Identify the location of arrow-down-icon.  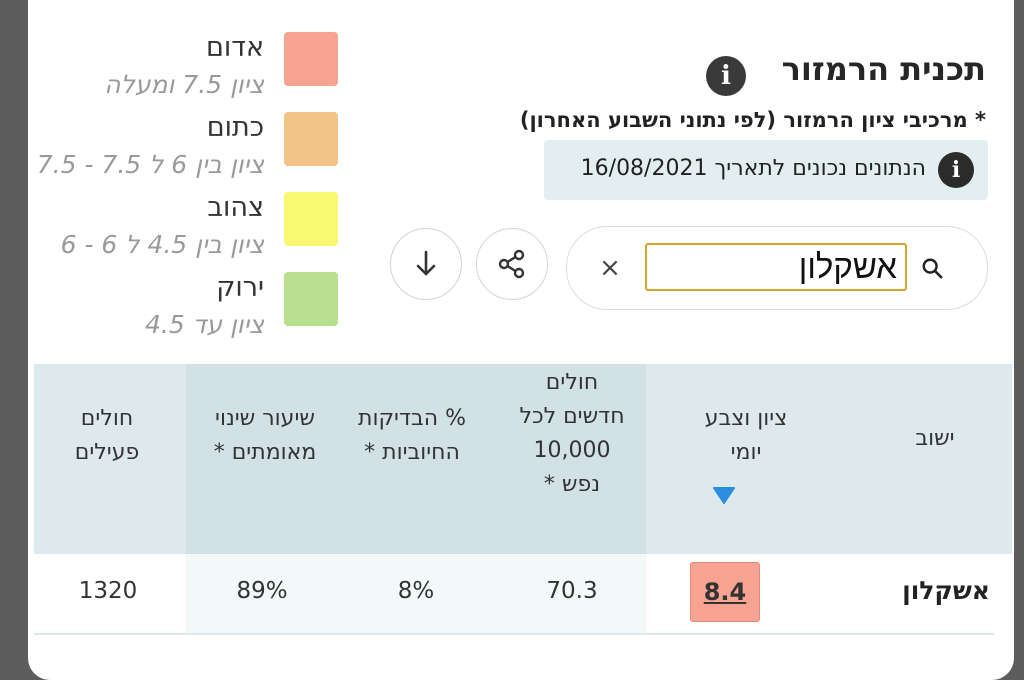
(426, 263).